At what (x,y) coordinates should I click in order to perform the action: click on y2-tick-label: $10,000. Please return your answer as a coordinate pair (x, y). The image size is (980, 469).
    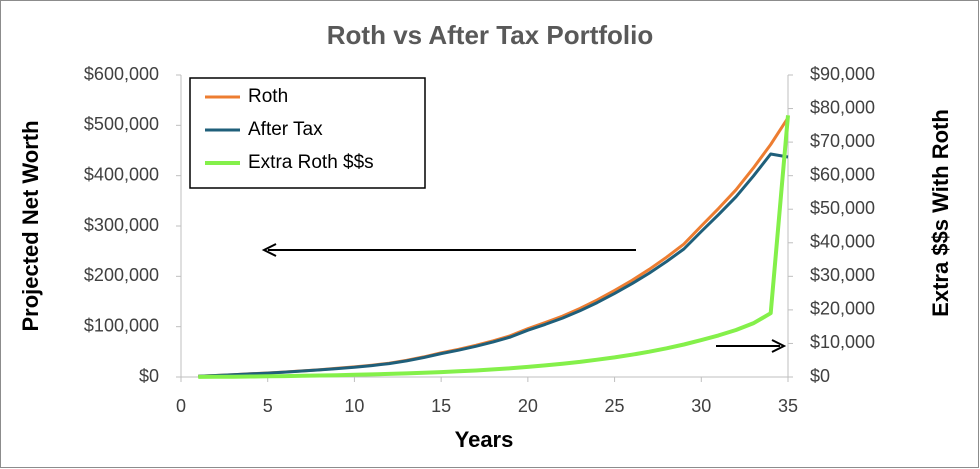
    Looking at the image, I should click on (842, 342).